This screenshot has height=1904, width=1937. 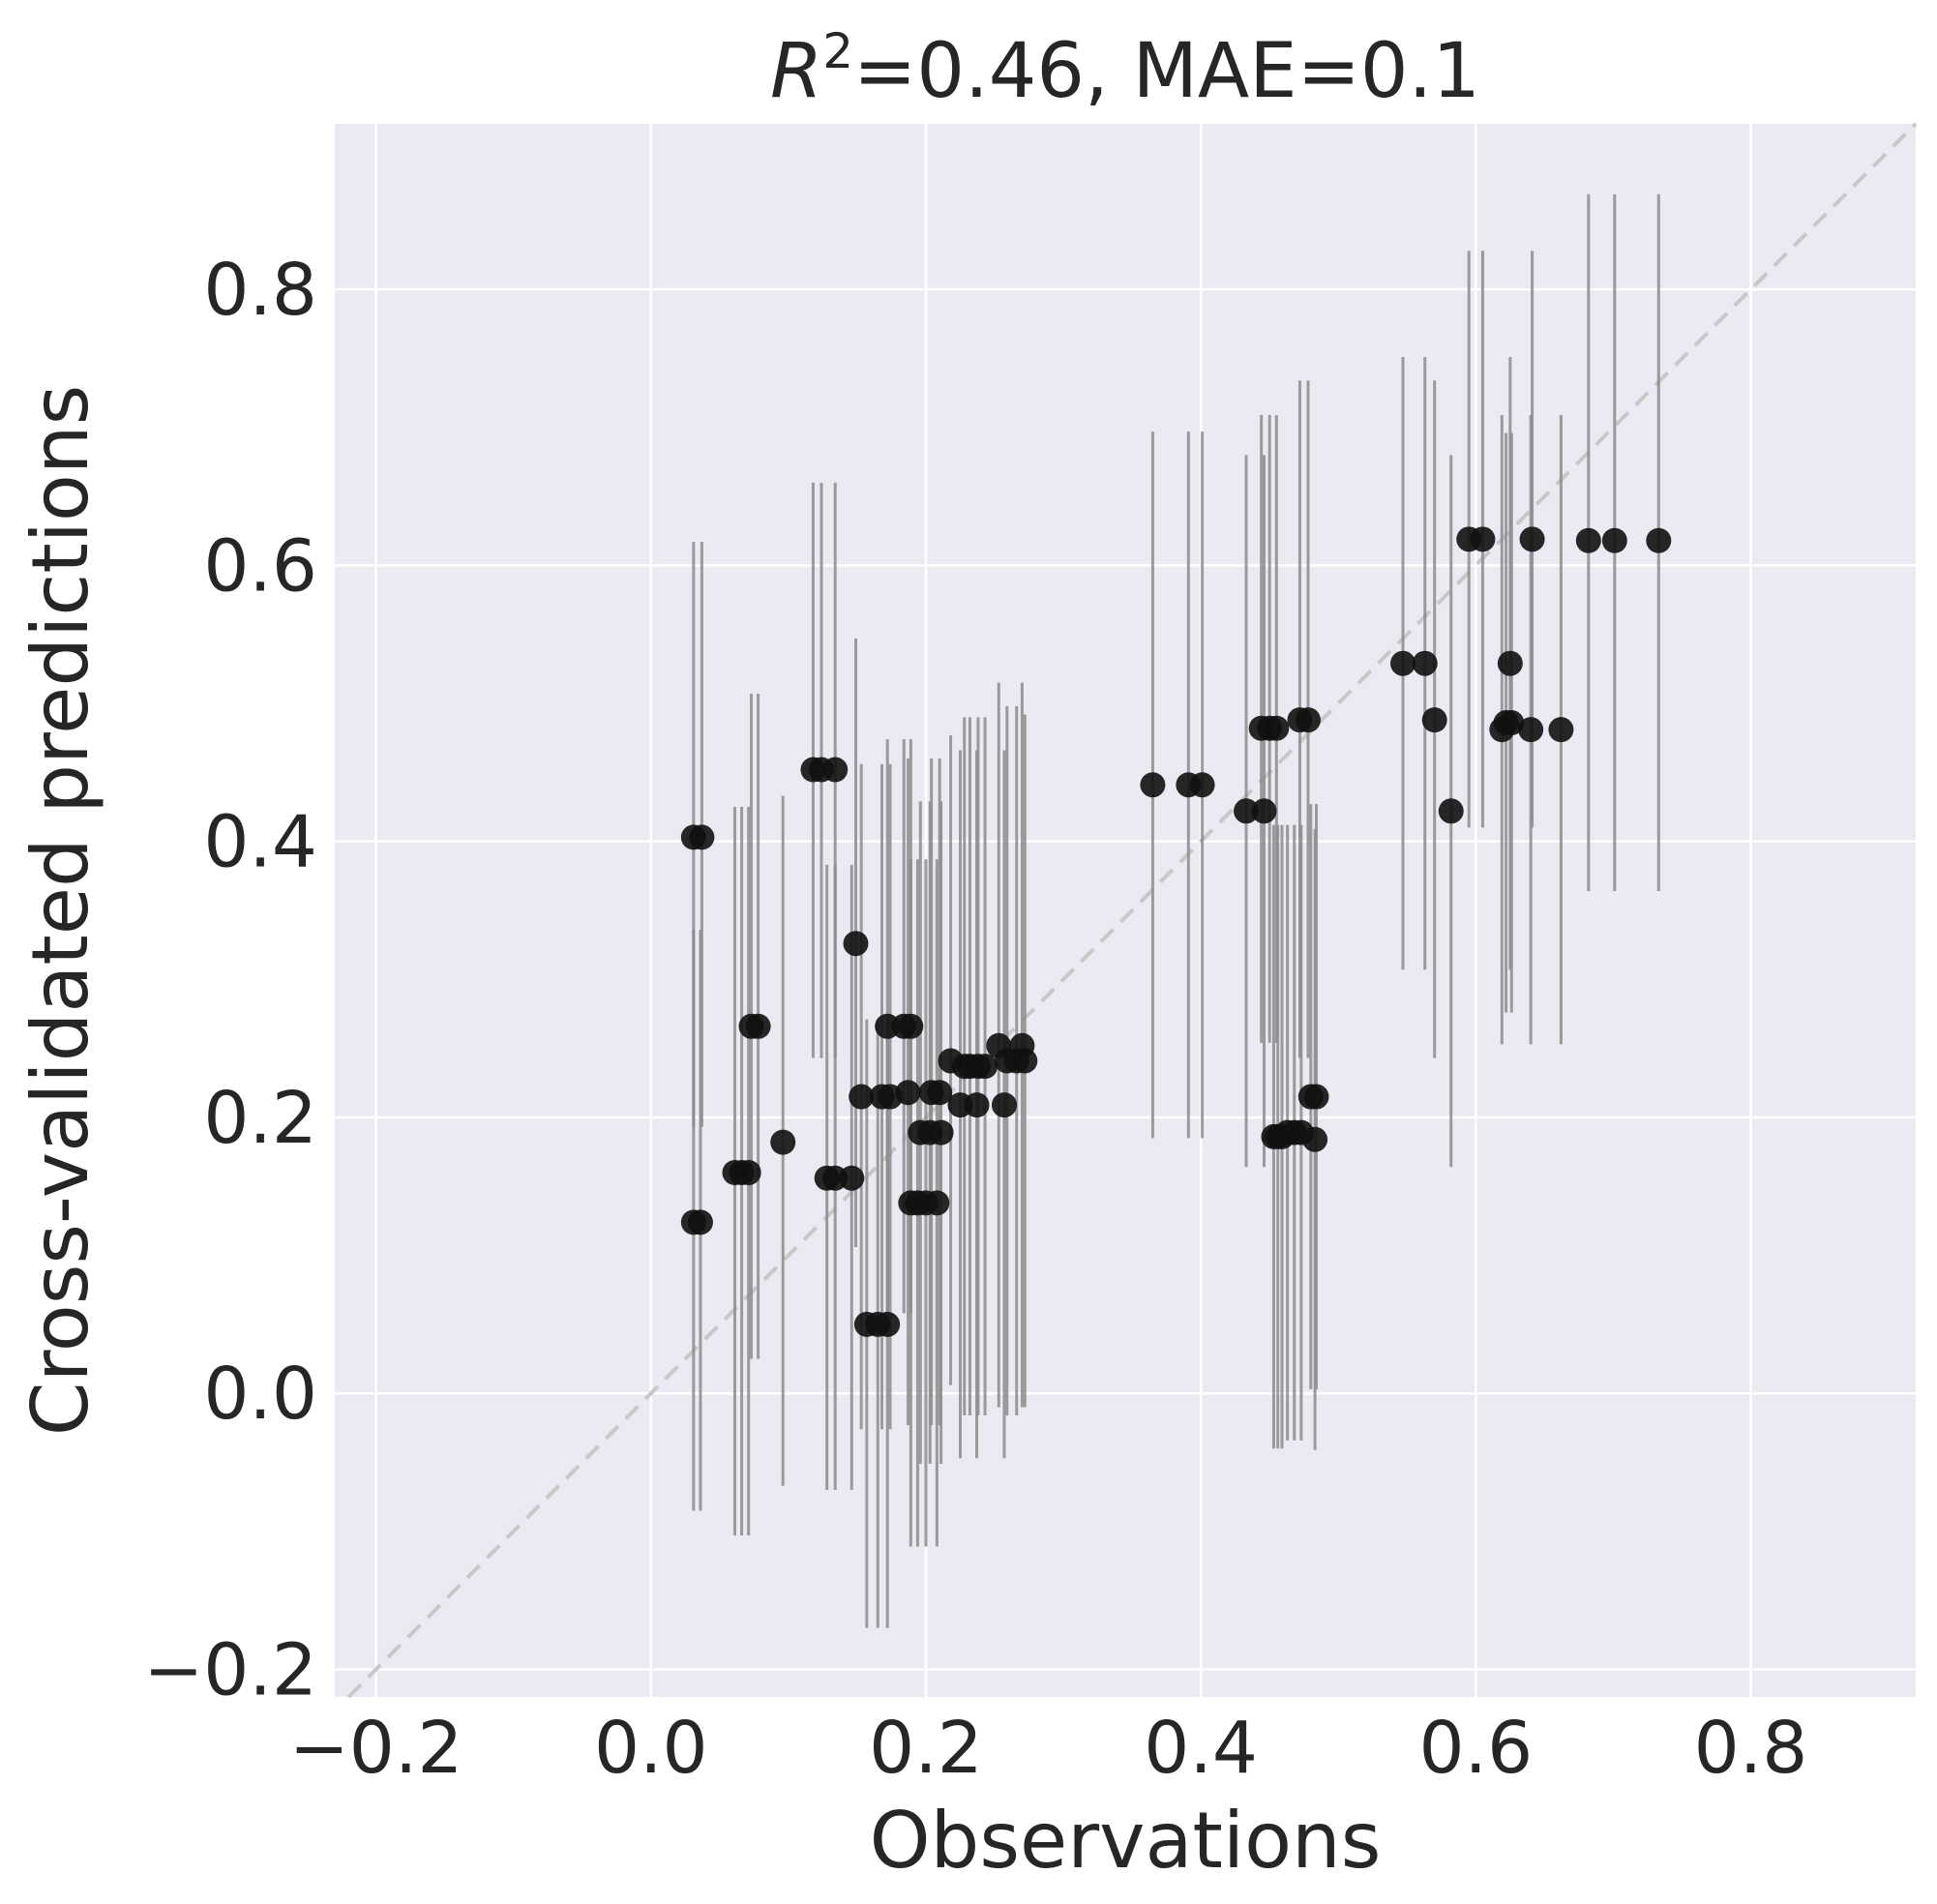 I want to click on x-tick-label-4: 0.6, so click(x=1476, y=1749).